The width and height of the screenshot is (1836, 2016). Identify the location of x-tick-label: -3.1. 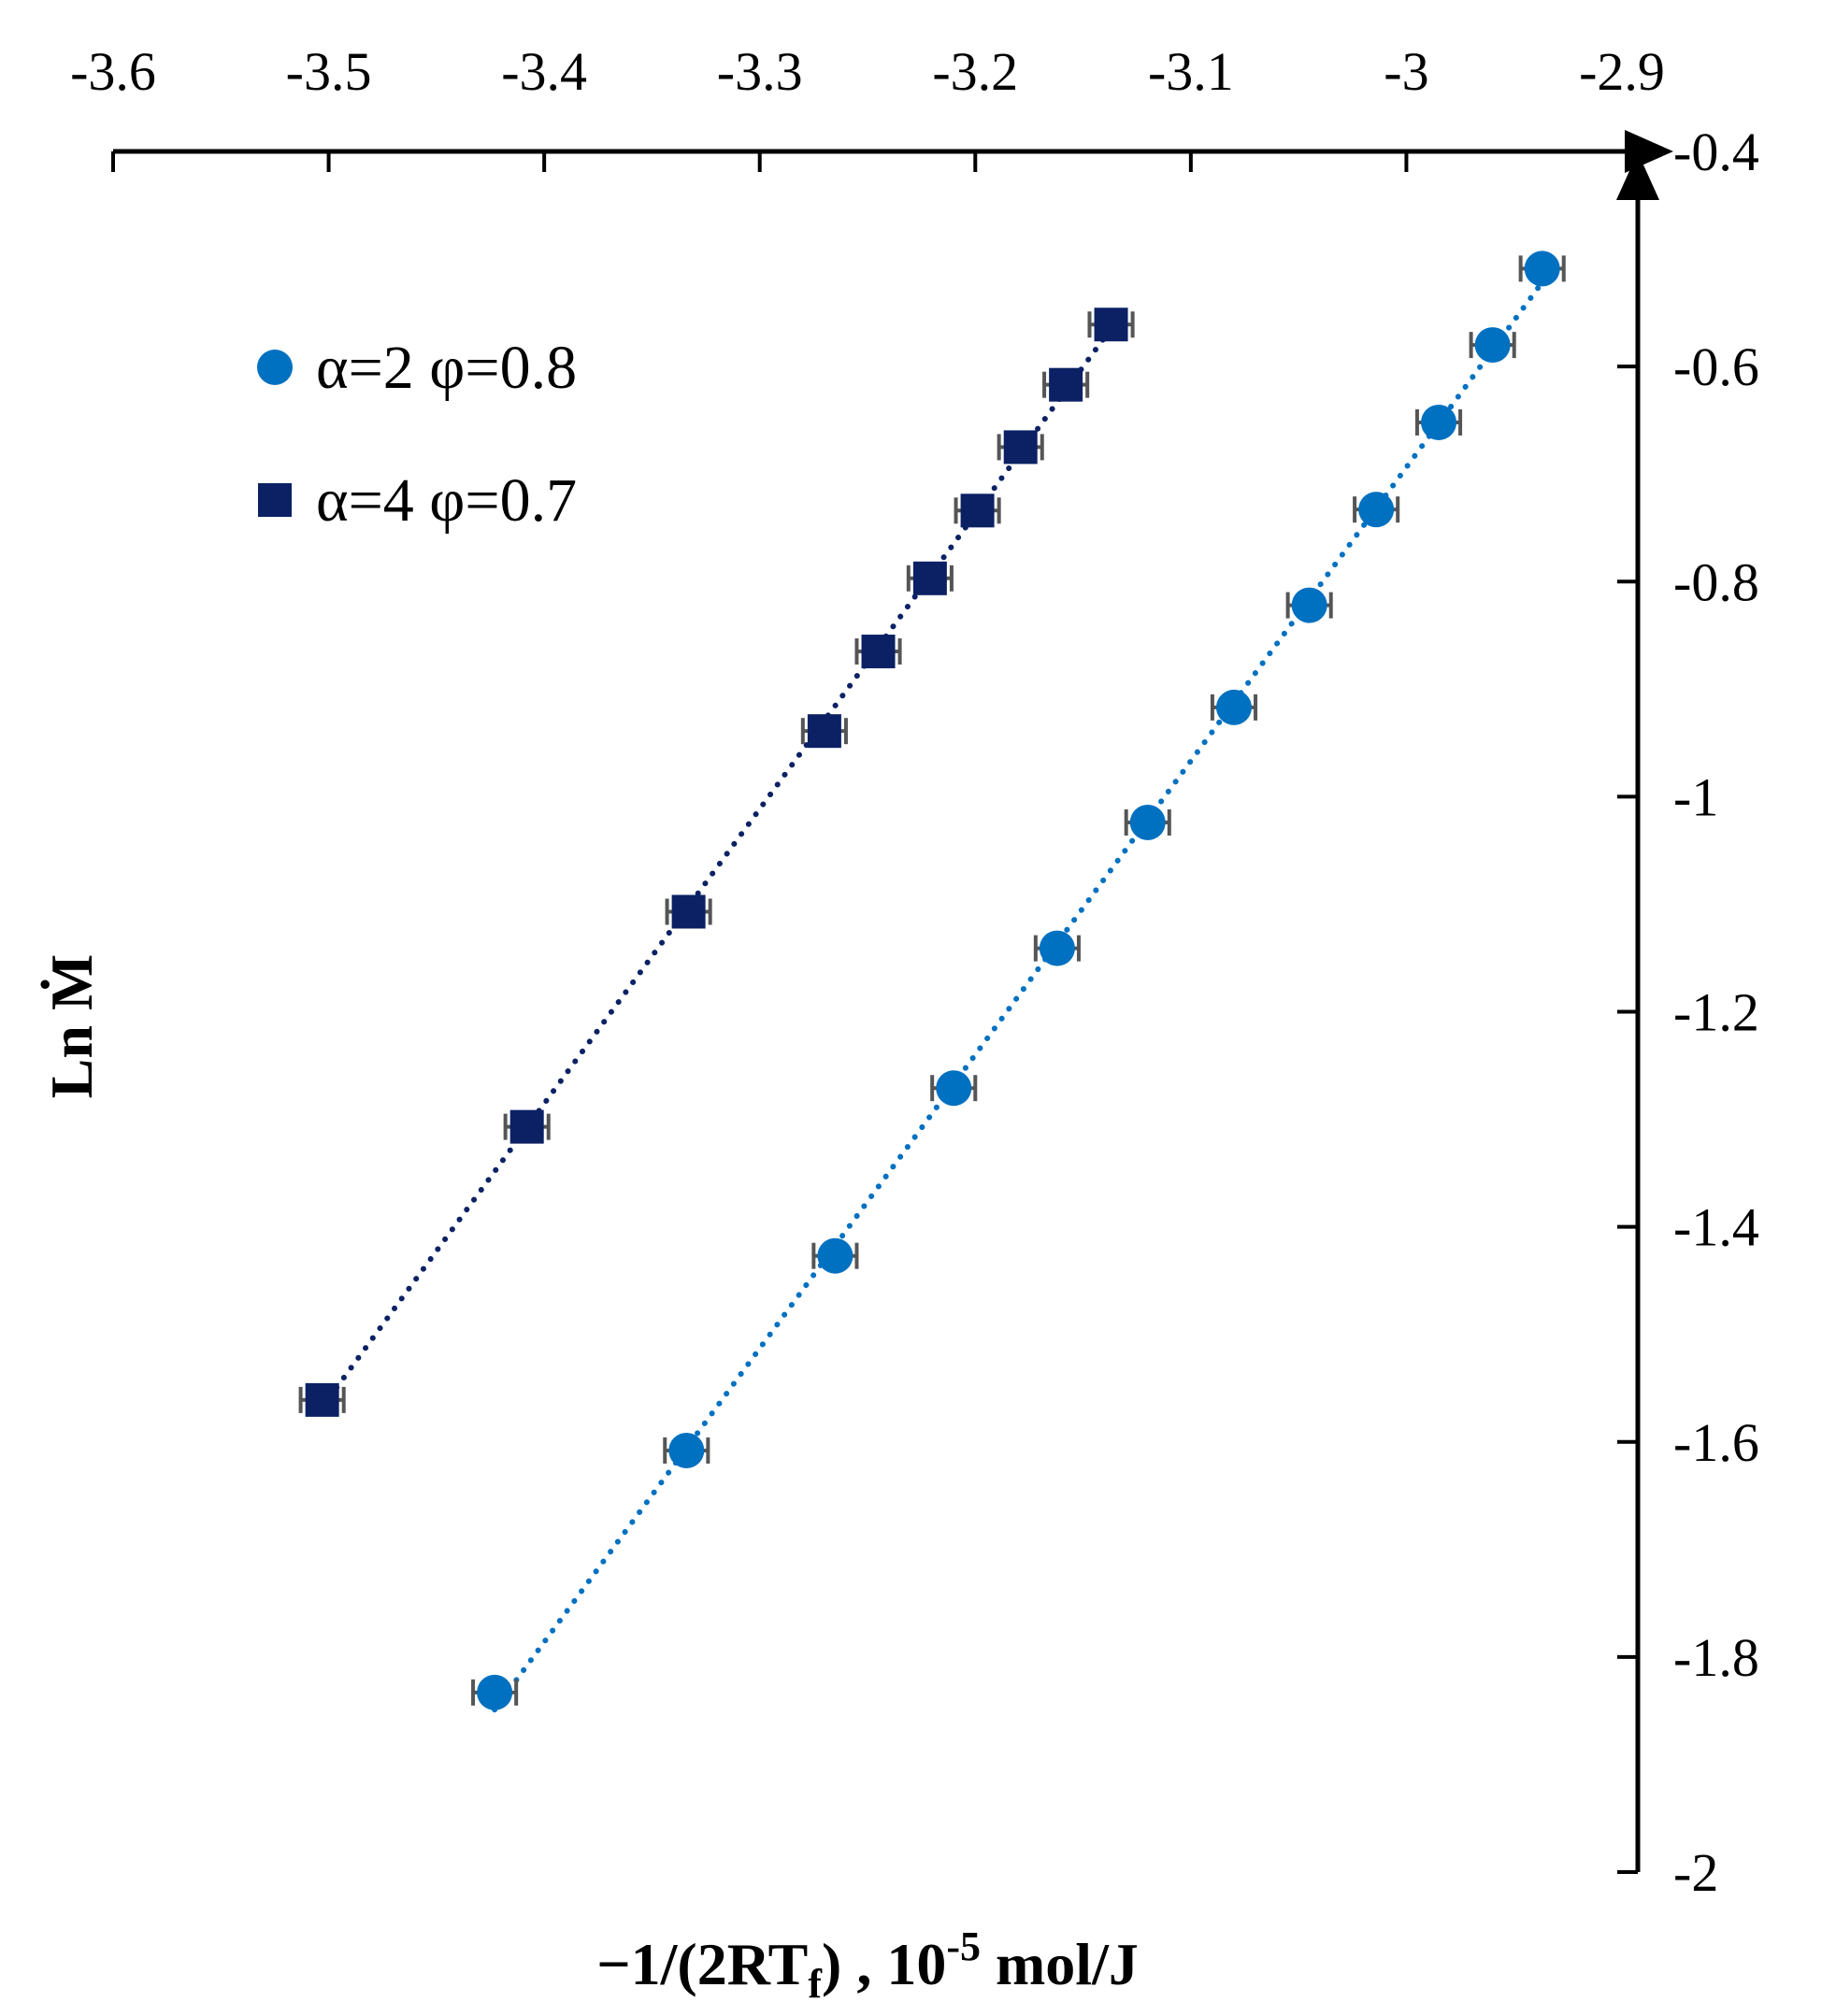
(1191, 71).